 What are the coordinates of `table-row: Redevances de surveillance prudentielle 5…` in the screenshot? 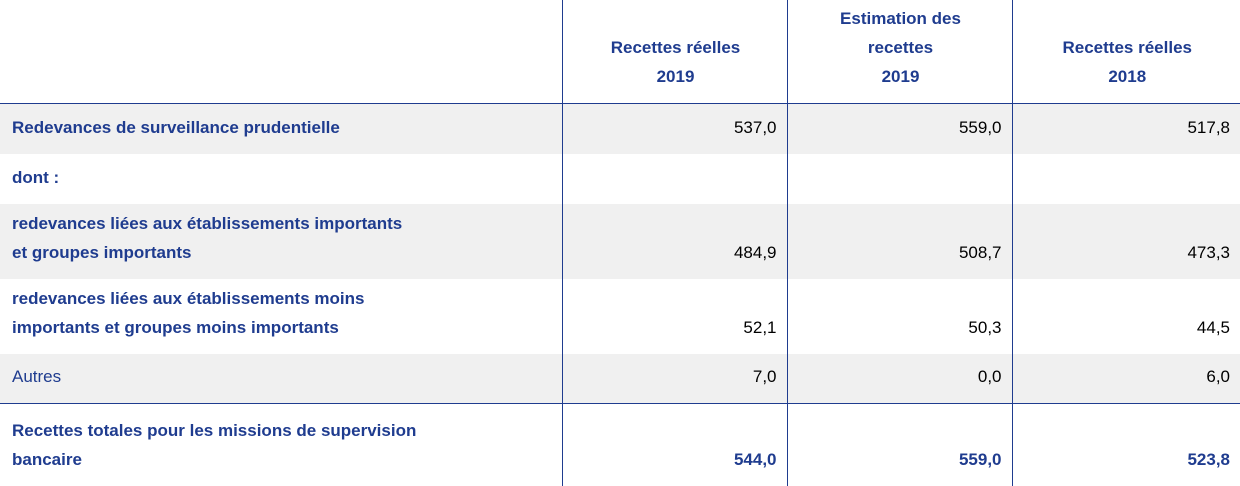 It's located at (620, 128).